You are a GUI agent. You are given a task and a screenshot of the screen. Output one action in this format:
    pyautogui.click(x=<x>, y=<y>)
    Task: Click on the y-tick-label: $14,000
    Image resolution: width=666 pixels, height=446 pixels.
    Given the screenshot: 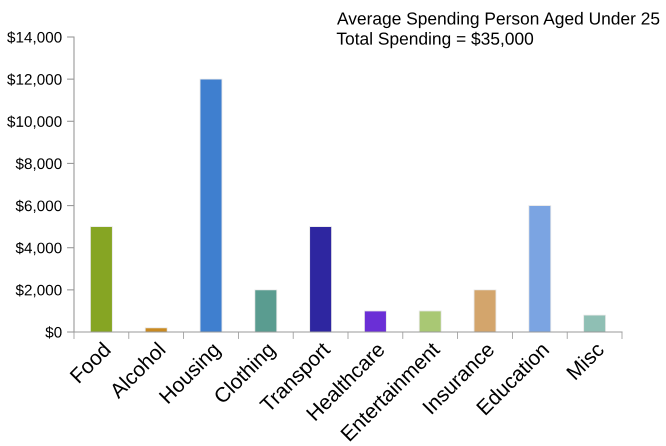 What is the action you would take?
    pyautogui.click(x=34, y=37)
    